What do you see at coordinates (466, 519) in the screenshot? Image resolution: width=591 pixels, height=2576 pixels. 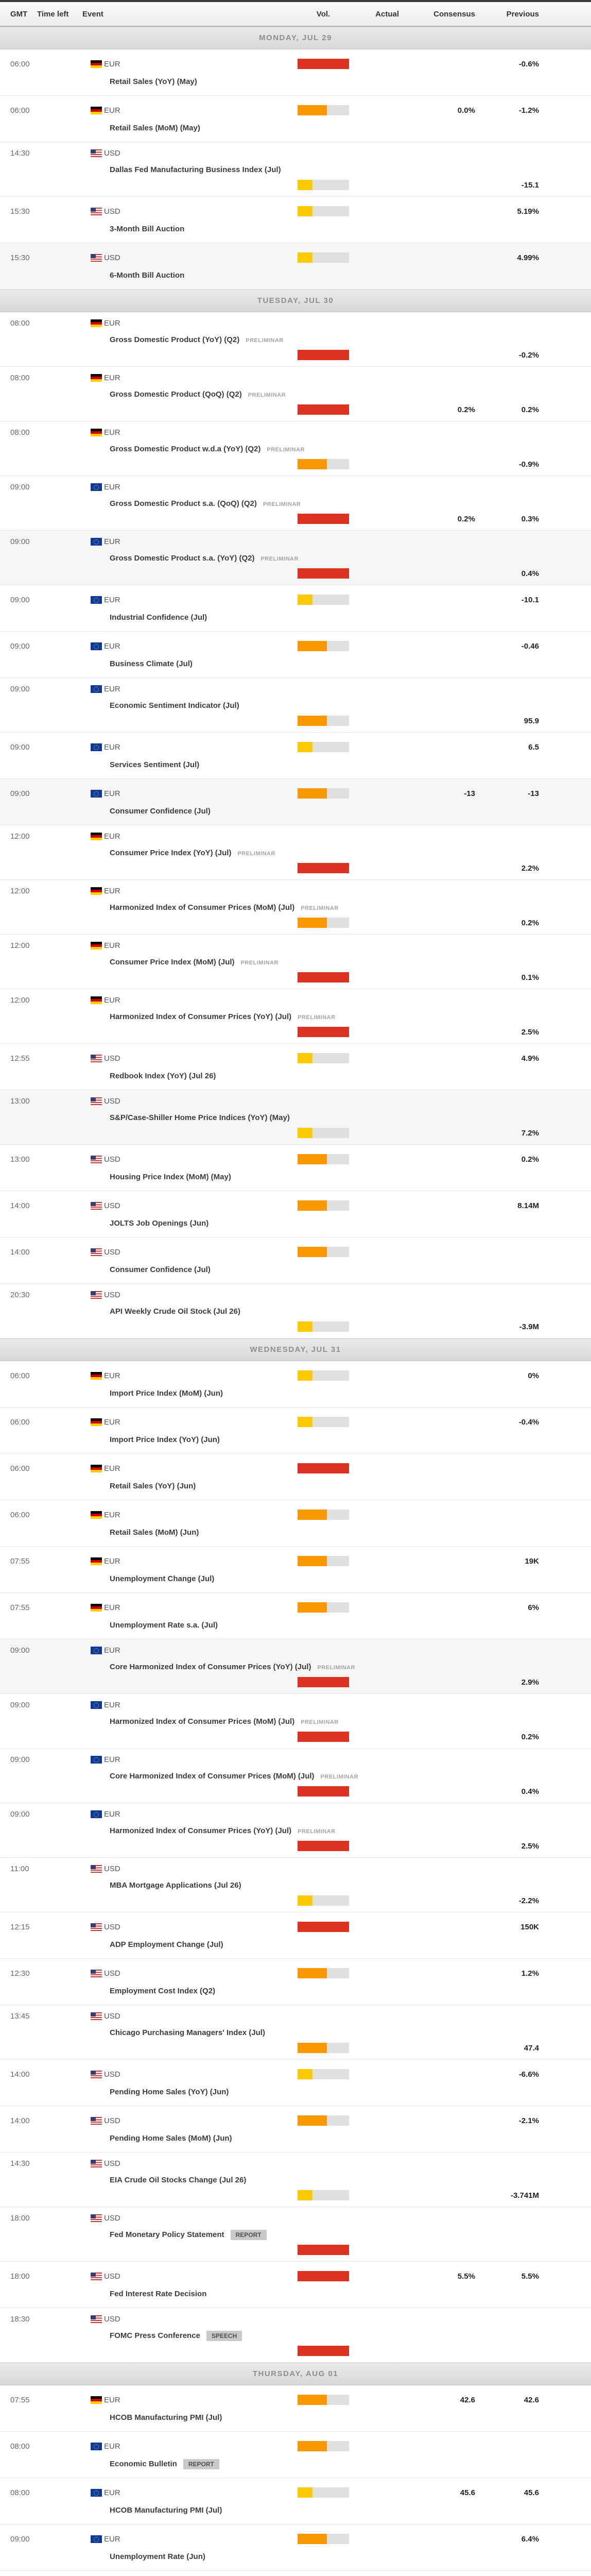 I see `consensus-value: 0.2%` at bounding box center [466, 519].